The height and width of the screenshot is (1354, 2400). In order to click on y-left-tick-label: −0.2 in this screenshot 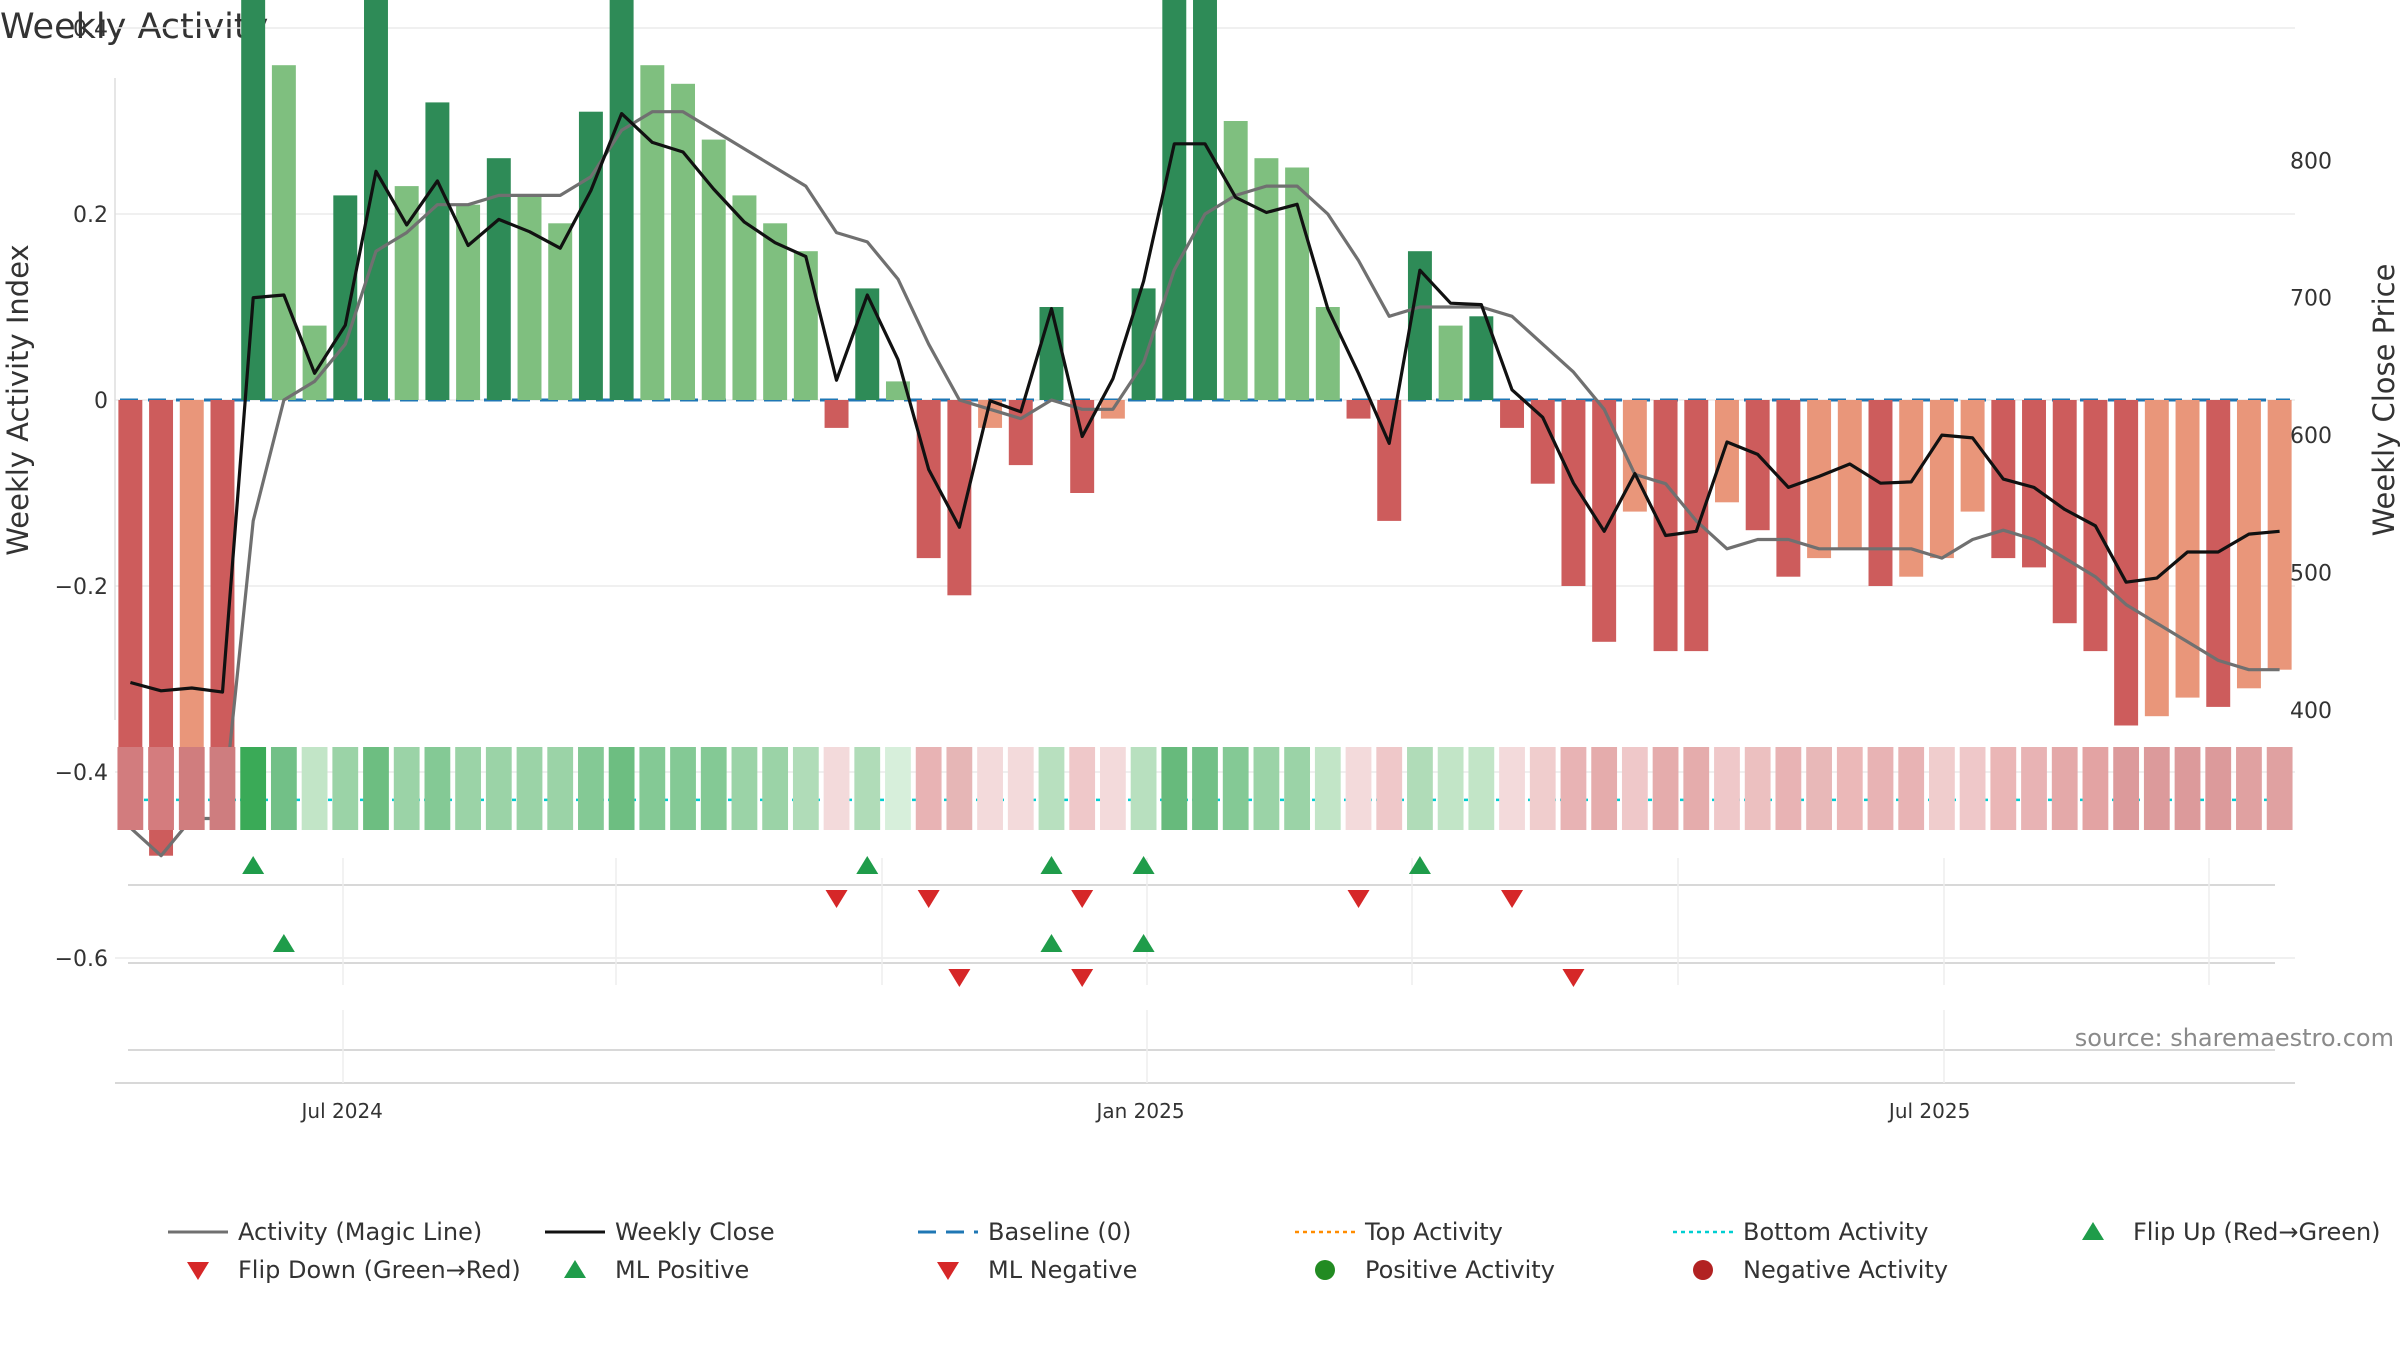, I will do `click(81, 587)`.